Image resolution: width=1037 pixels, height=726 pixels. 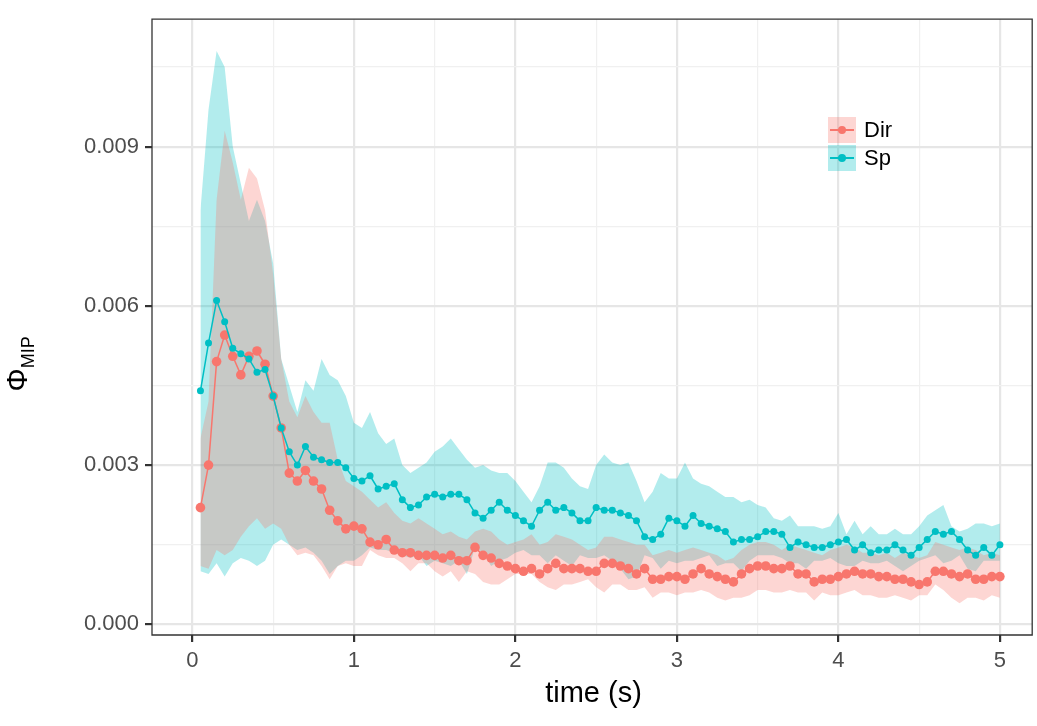 I want to click on y-tick-label: 0.006, so click(x=111, y=304).